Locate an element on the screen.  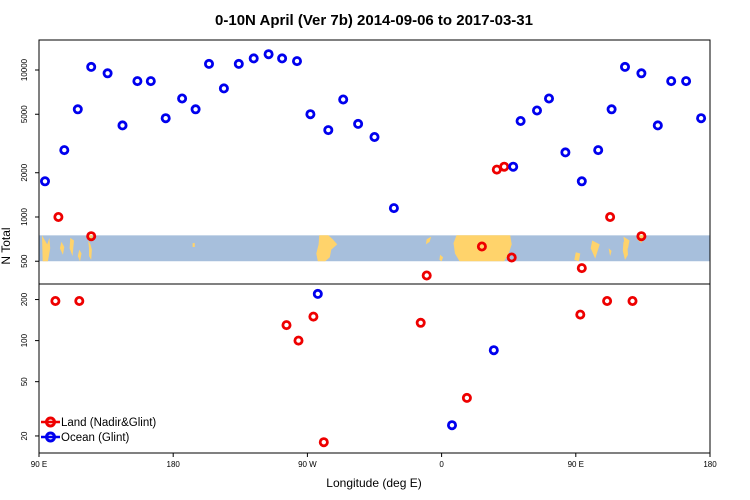
legend-ocean-label: Ocean (Glint) is located at coordinates (95, 438).